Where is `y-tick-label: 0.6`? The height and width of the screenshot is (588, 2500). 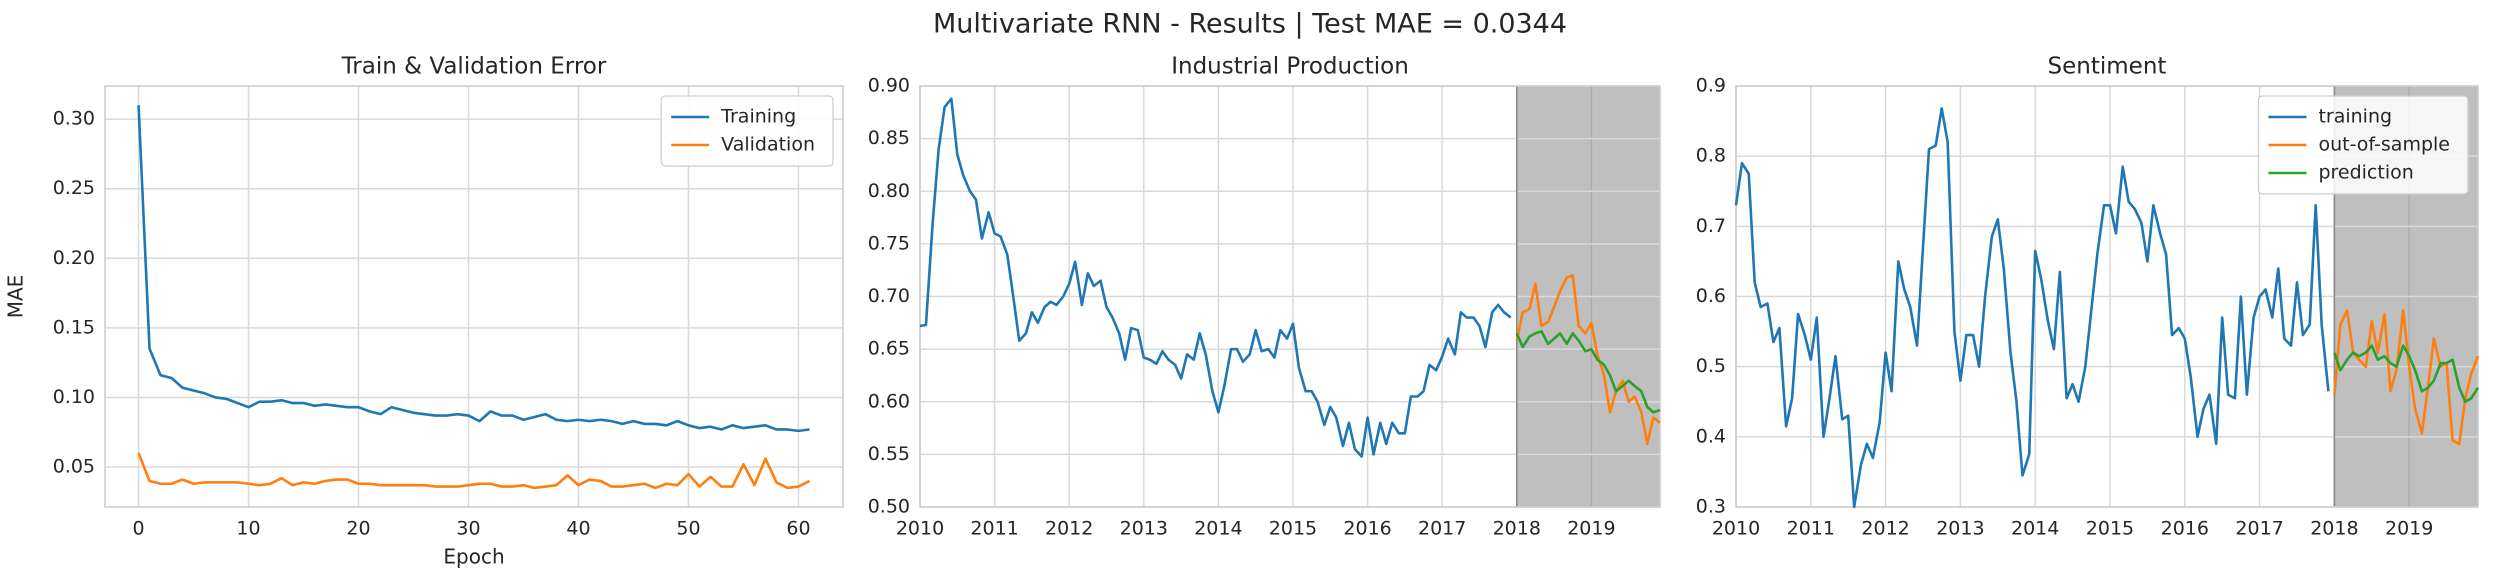
y-tick-label: 0.6 is located at coordinates (1711, 296).